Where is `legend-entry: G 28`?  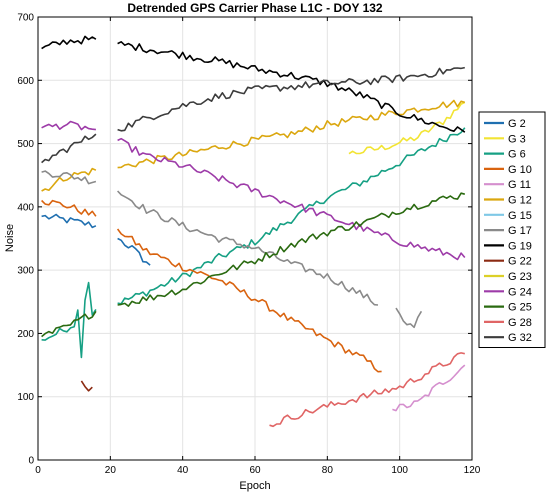 legend-entry: G 28 is located at coordinates (508, 323).